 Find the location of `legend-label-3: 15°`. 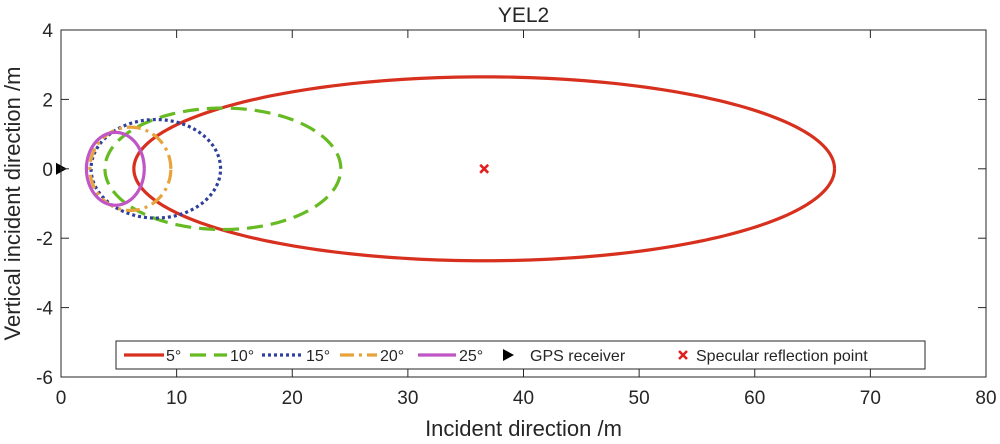

legend-label-3: 15° is located at coordinates (318, 356).